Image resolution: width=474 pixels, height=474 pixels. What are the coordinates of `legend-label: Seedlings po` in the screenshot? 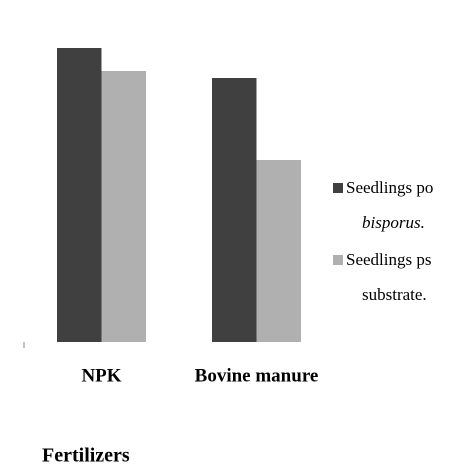 It's located at (389, 187).